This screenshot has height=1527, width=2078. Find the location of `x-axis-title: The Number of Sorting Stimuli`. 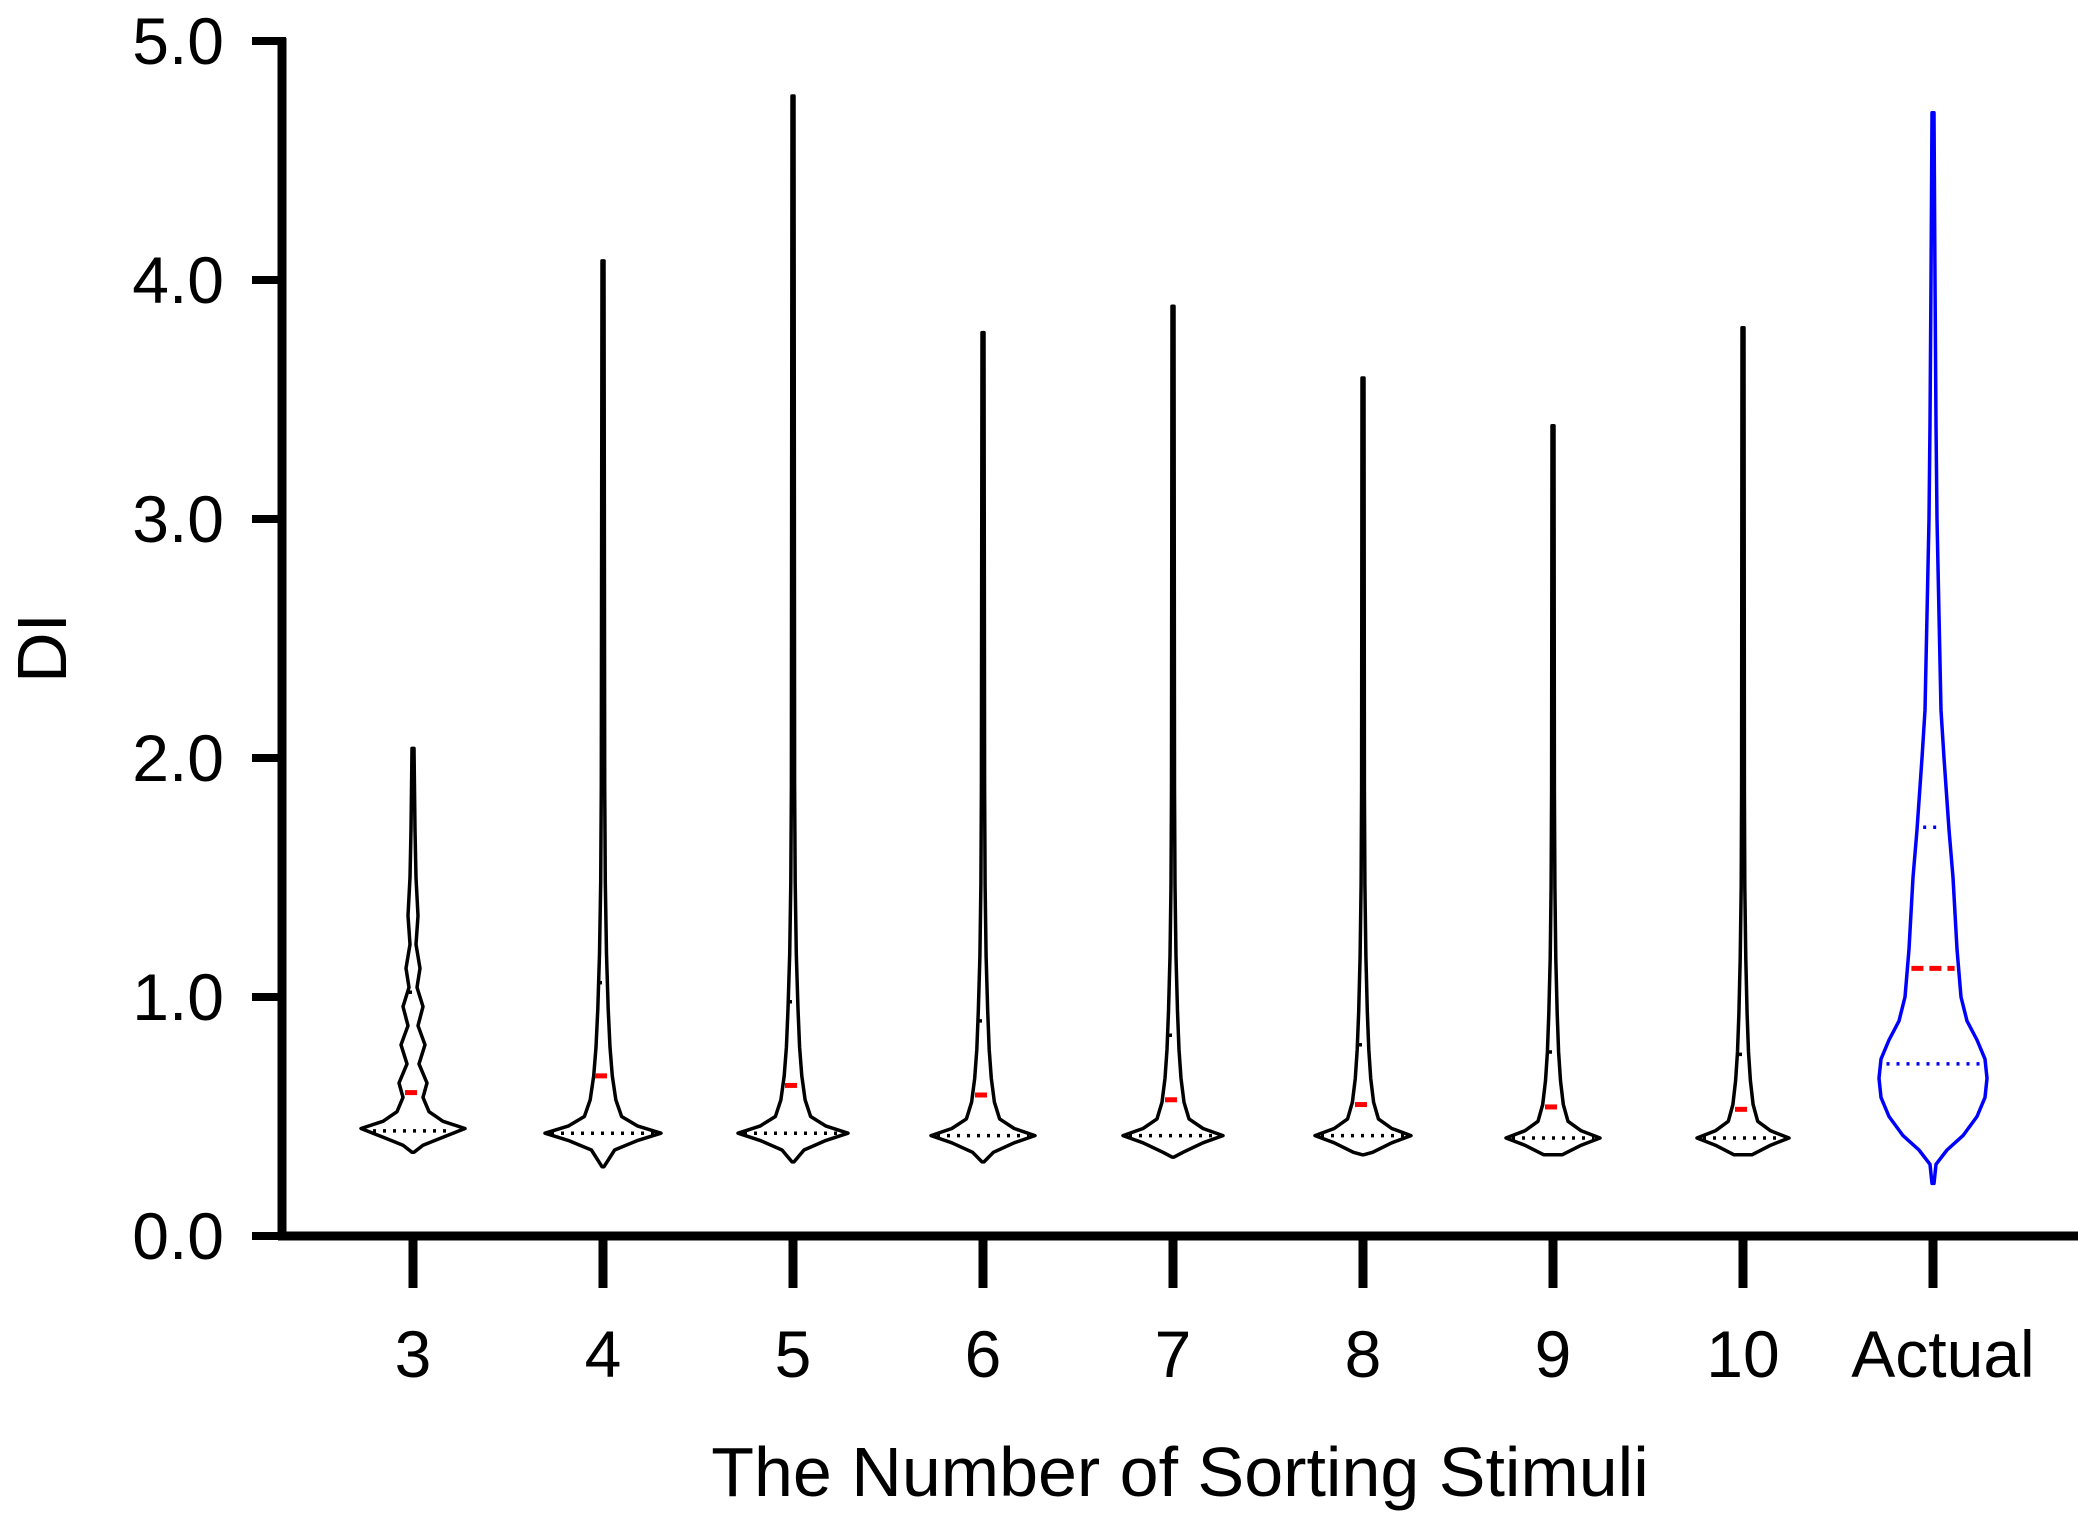

x-axis-title: The Number of Sorting Stimuli is located at coordinates (1180, 1472).